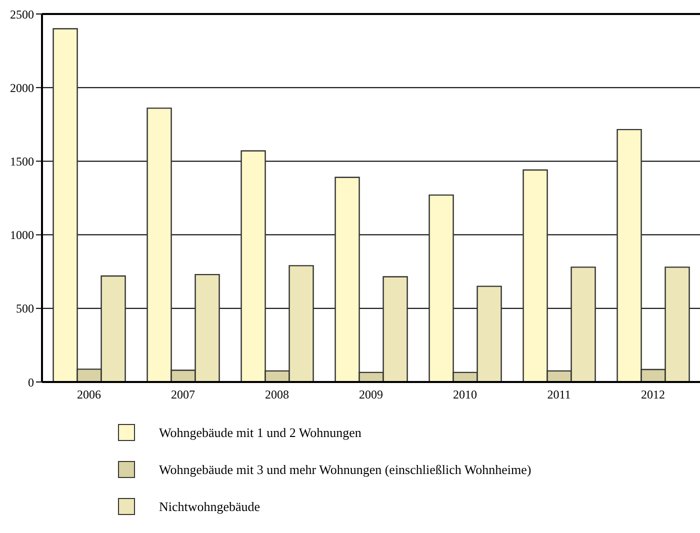 This screenshot has width=700, height=533. Describe the element at coordinates (22, 235) in the screenshot. I see `y-tick-label: 1000` at that location.